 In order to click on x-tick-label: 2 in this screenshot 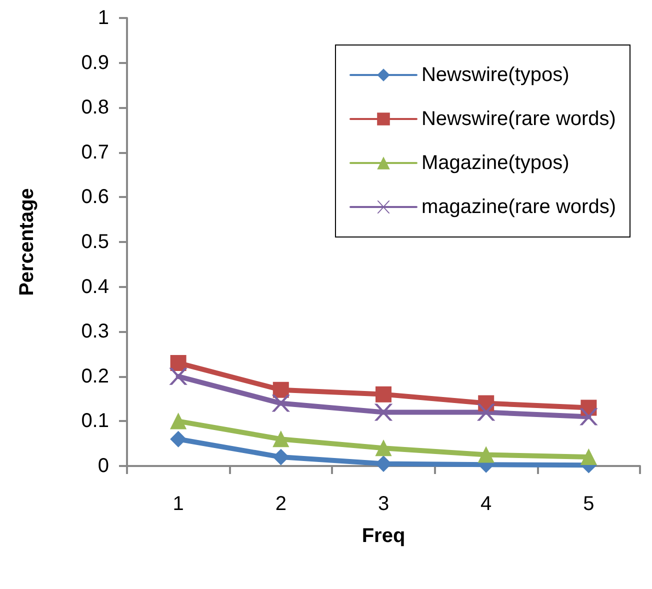, I will do `click(280, 504)`.